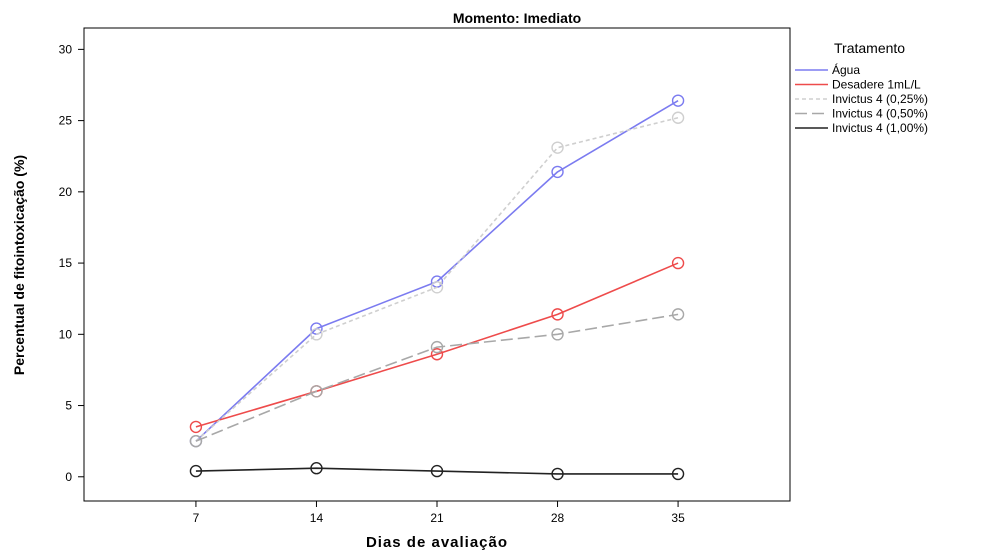 The width and height of the screenshot is (986, 552). Describe the element at coordinates (678, 518) in the screenshot. I see `x-tick-label: 35` at that location.